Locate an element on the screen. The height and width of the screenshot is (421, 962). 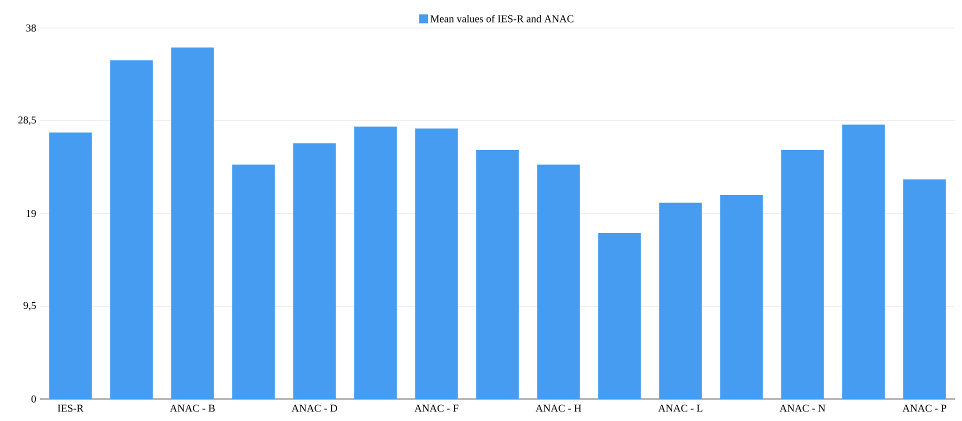
x-tick-label: ANAC - H is located at coordinates (559, 408).